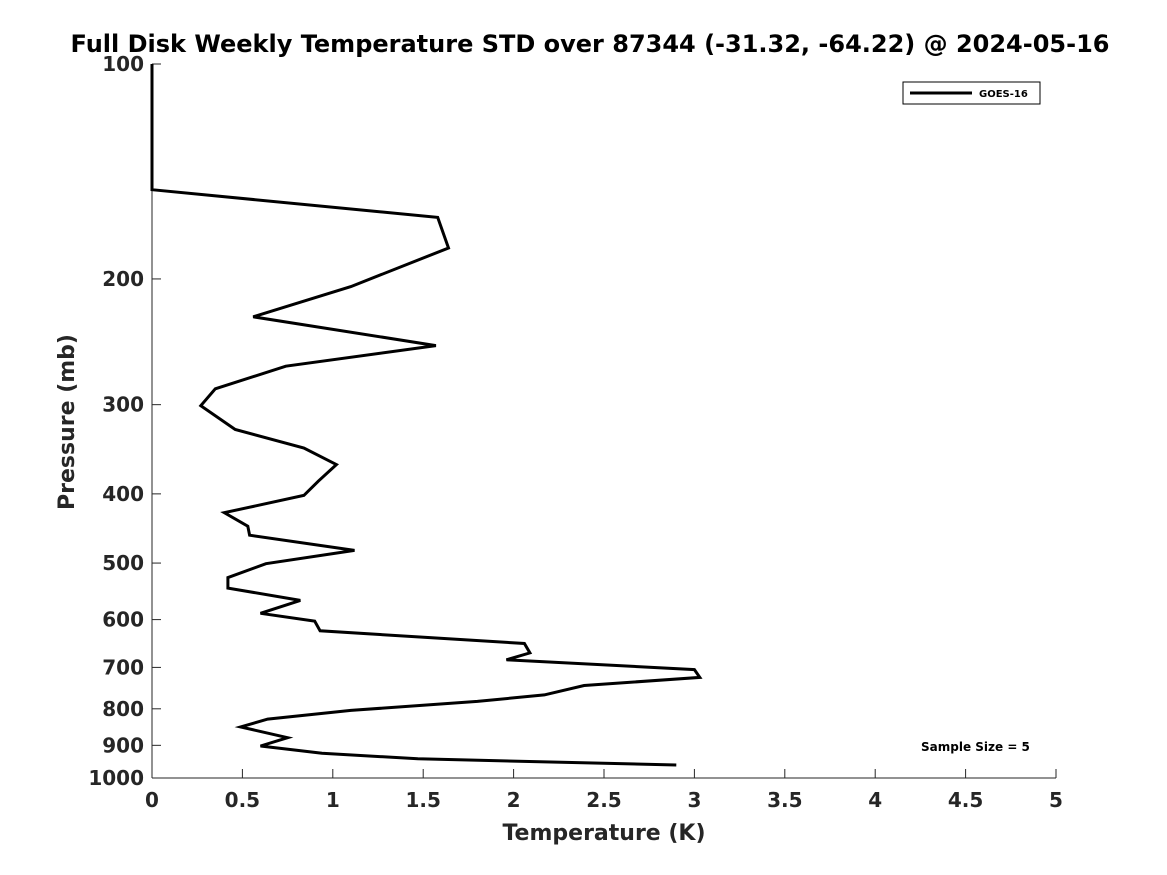 The width and height of the screenshot is (1167, 875). I want to click on y-axis-ticks: 100 200 300 400 500 600 700 800 900 1000, so click(124, 421).